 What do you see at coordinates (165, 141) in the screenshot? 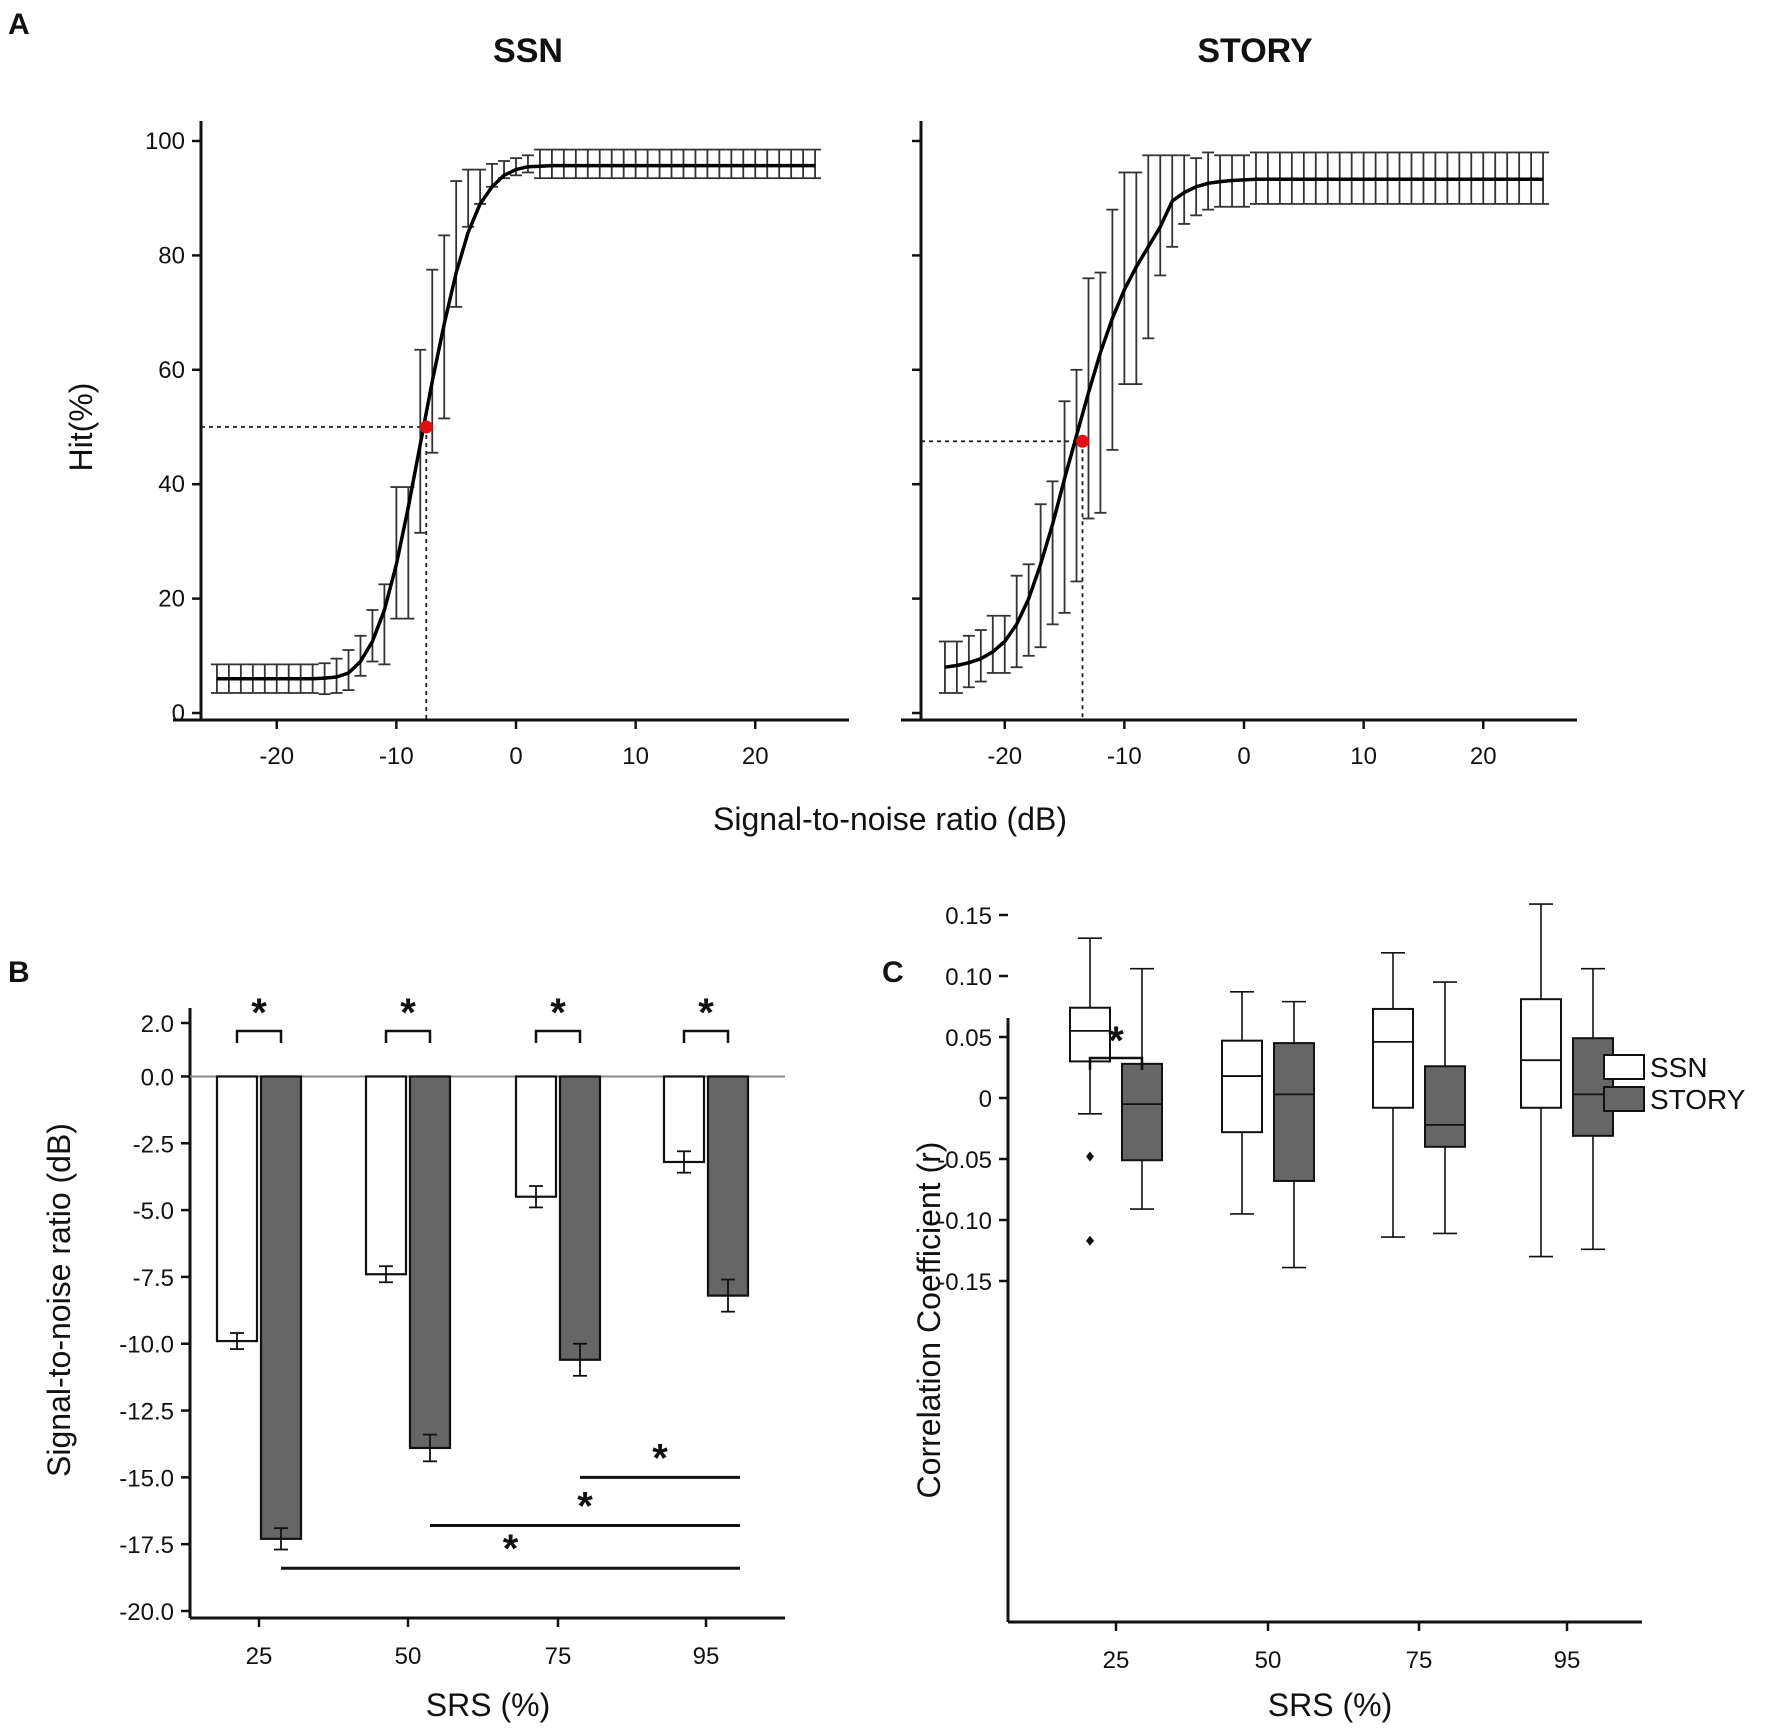
I see `y-tick-label: 100` at bounding box center [165, 141].